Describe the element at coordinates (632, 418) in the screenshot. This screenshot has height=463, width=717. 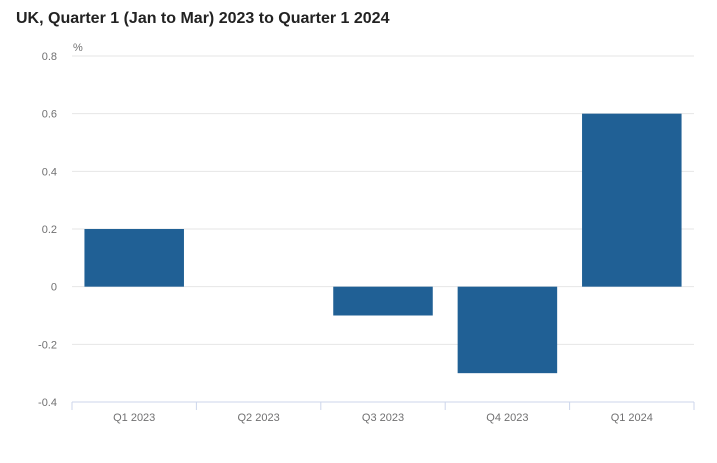
I see `x-tick-label: Q1 2024` at that location.